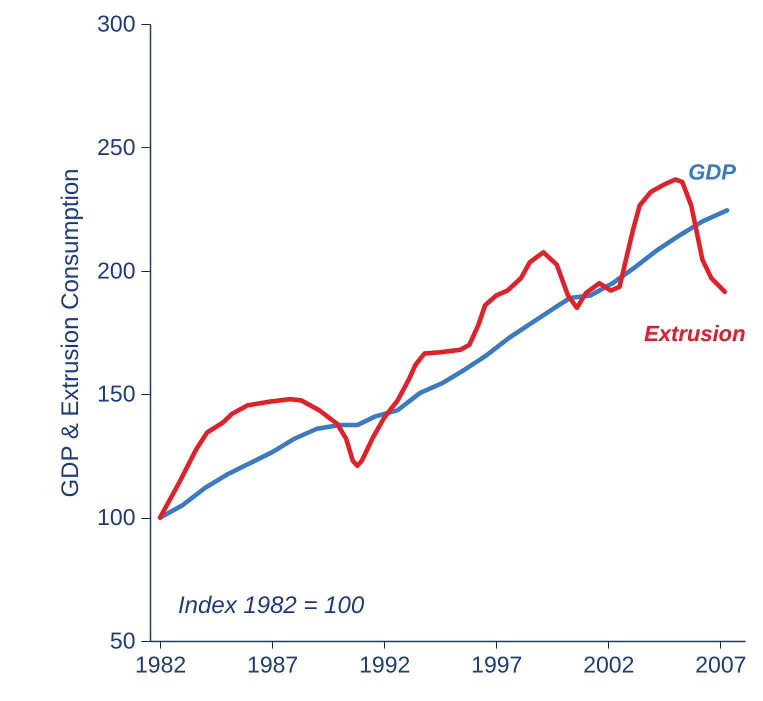 The height and width of the screenshot is (701, 763). I want to click on y-tick-label: 50, so click(123, 641).